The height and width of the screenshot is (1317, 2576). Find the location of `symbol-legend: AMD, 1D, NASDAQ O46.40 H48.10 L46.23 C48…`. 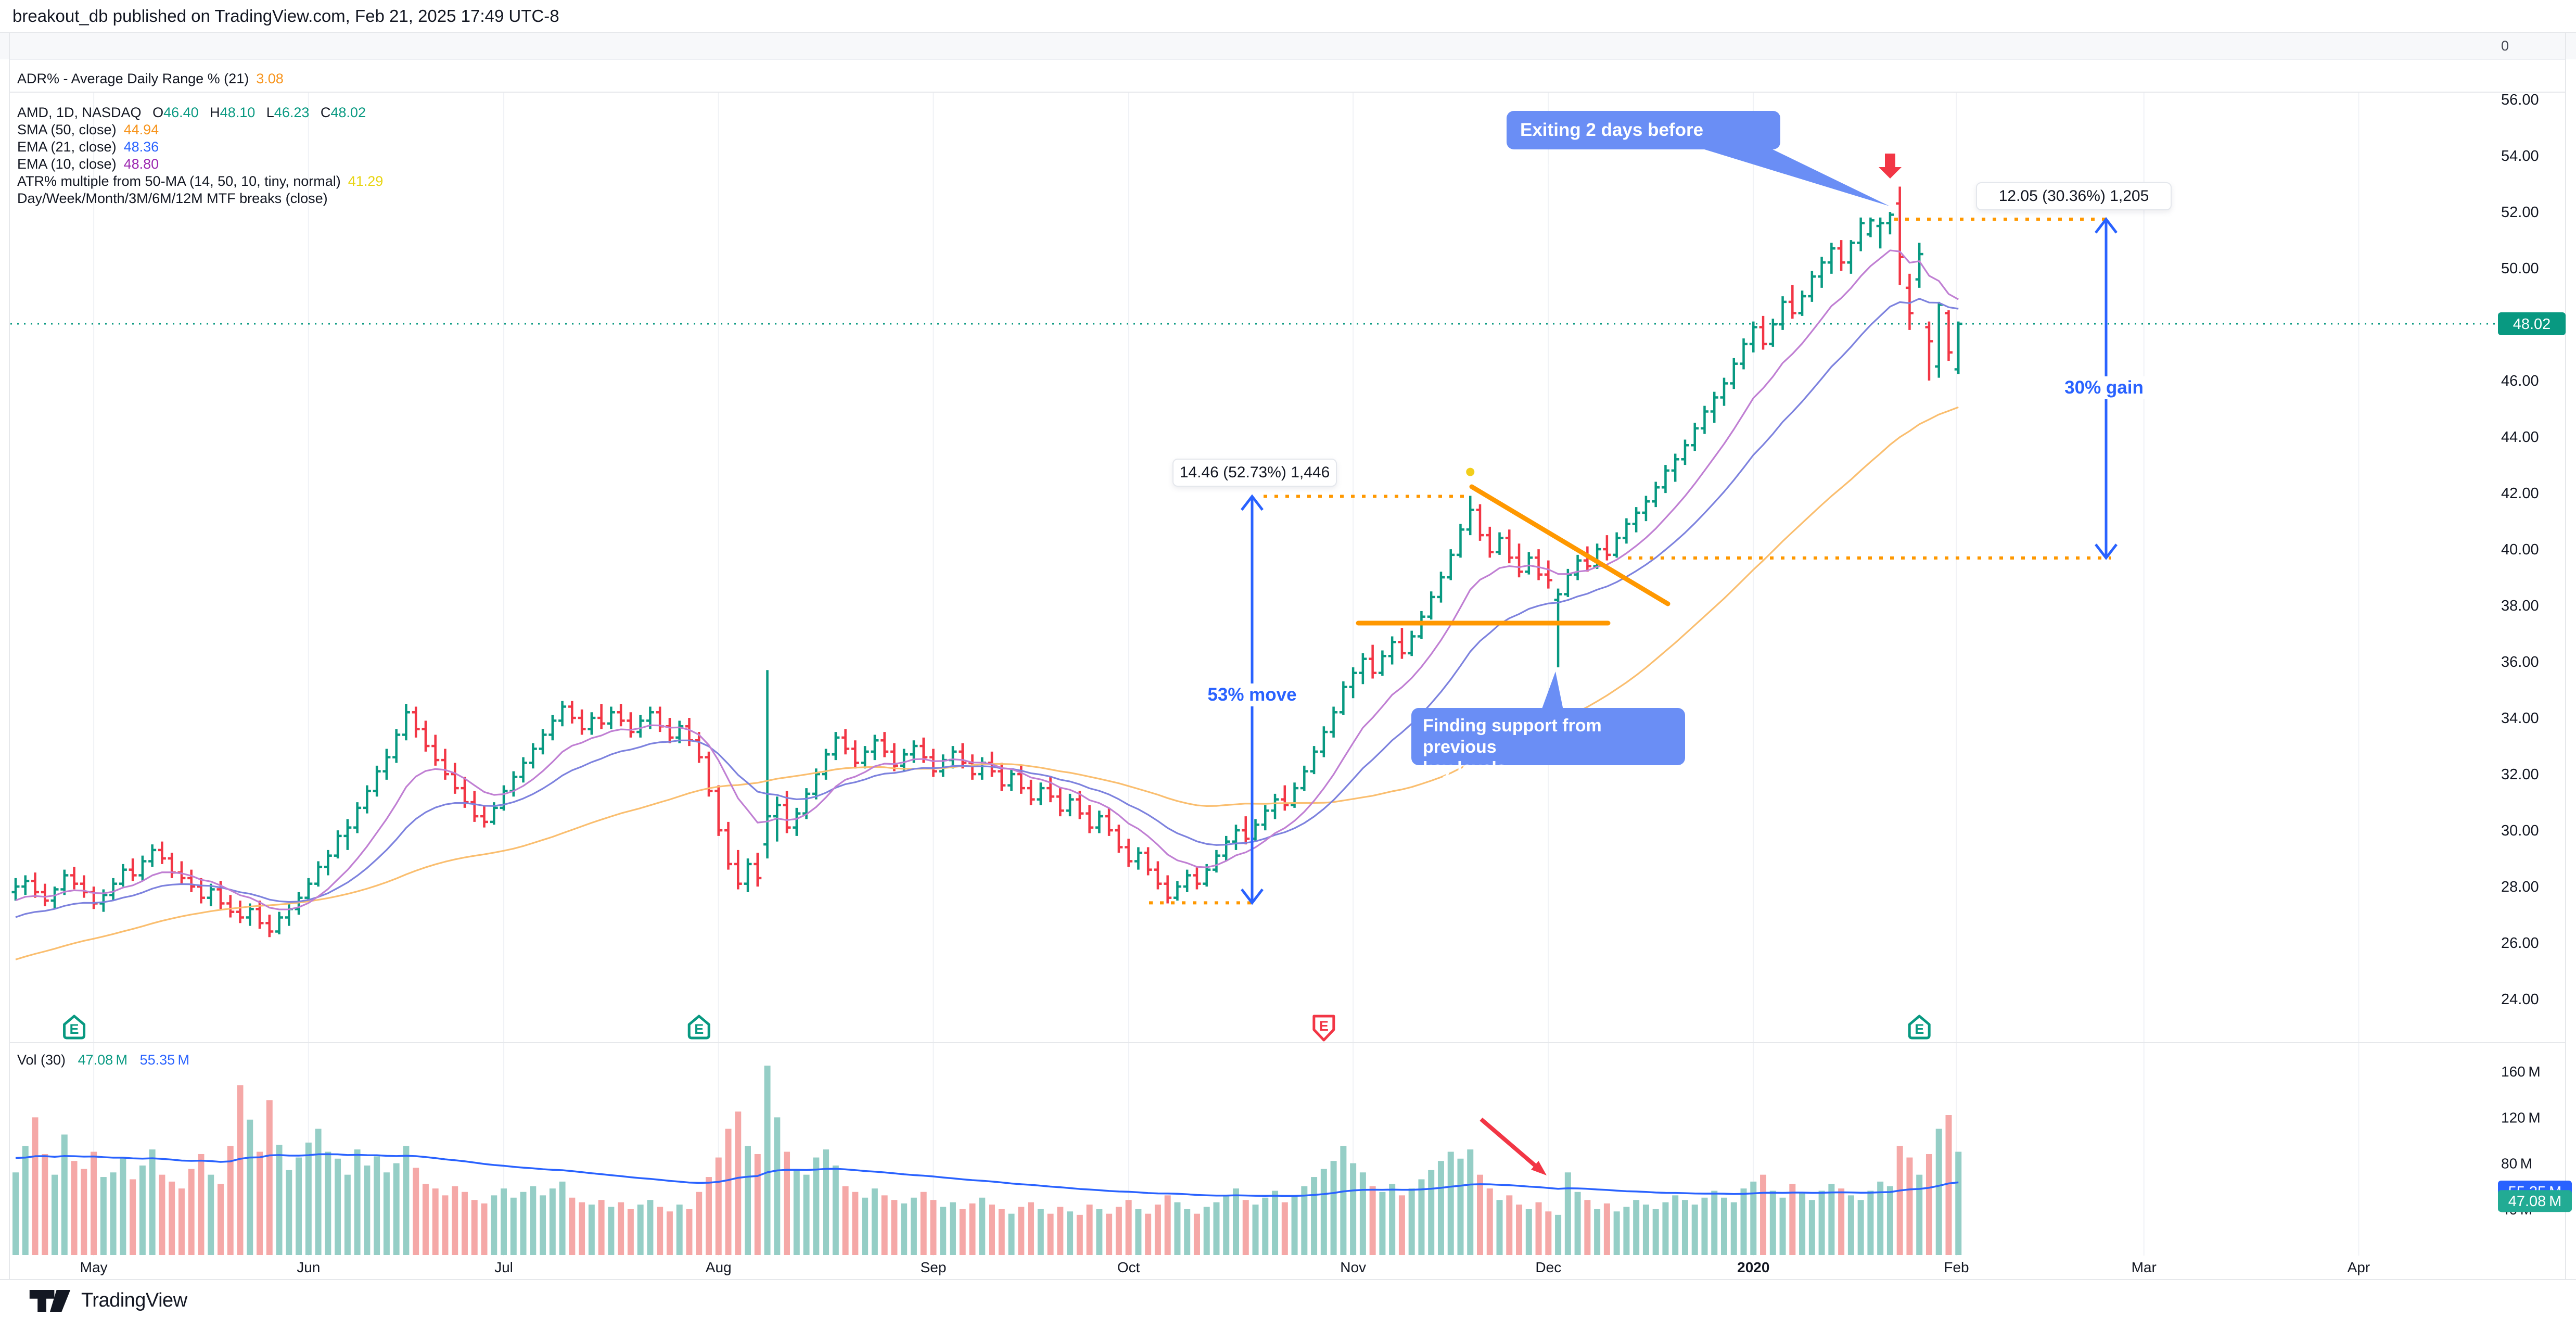

symbol-legend: AMD, 1D, NASDAQ O46.40 H48.10 L46.23 C48… is located at coordinates (200, 155).